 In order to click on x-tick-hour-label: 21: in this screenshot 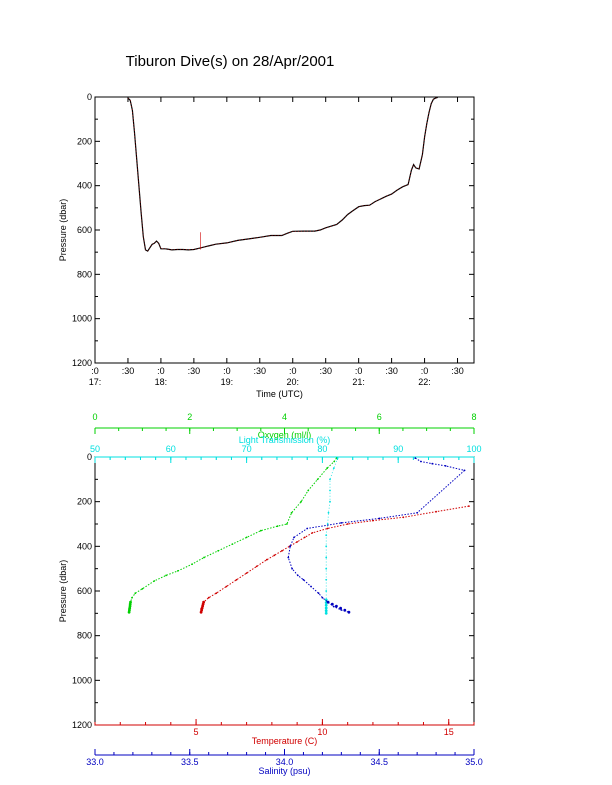, I will do `click(358, 382)`.